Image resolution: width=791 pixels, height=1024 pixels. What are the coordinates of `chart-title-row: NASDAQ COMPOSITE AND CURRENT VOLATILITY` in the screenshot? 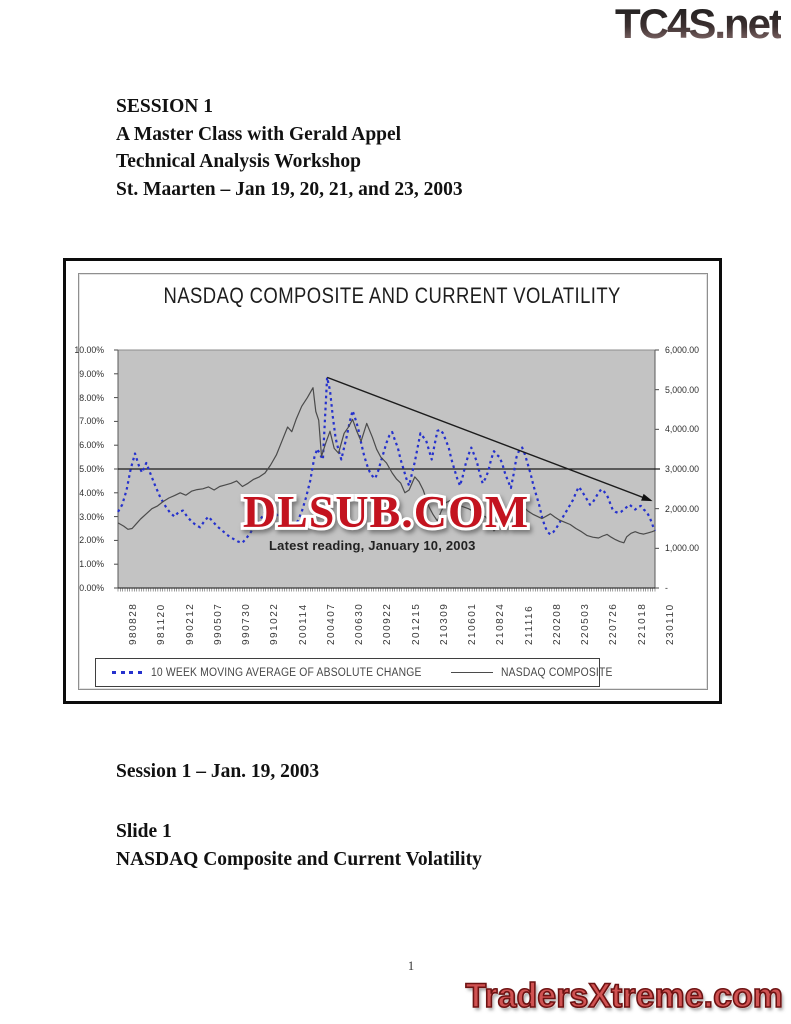 It's located at (392, 296).